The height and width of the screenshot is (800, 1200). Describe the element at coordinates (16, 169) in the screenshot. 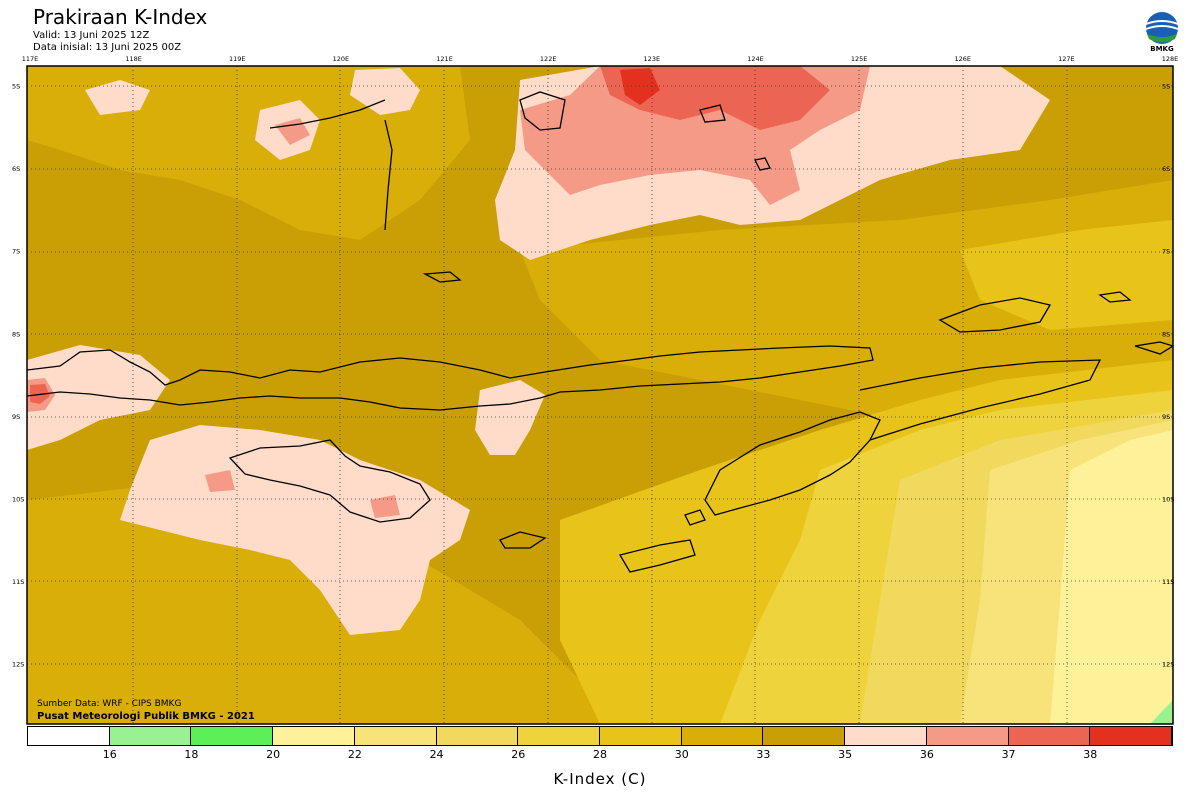

I see `lat-label-6S-left: 6S` at that location.